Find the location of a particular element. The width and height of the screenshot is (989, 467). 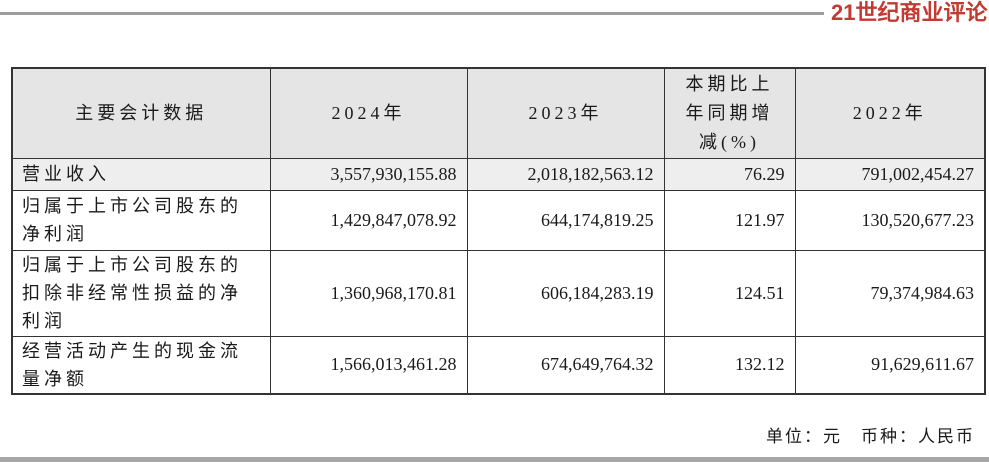

value-yoy-change: 124.51 is located at coordinates (729, 293).